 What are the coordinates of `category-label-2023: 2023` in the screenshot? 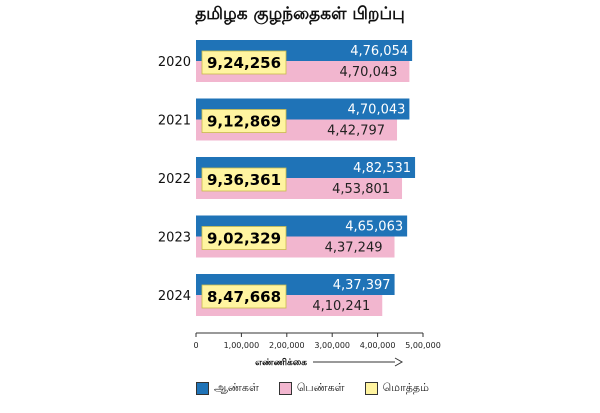 It's located at (174, 238).